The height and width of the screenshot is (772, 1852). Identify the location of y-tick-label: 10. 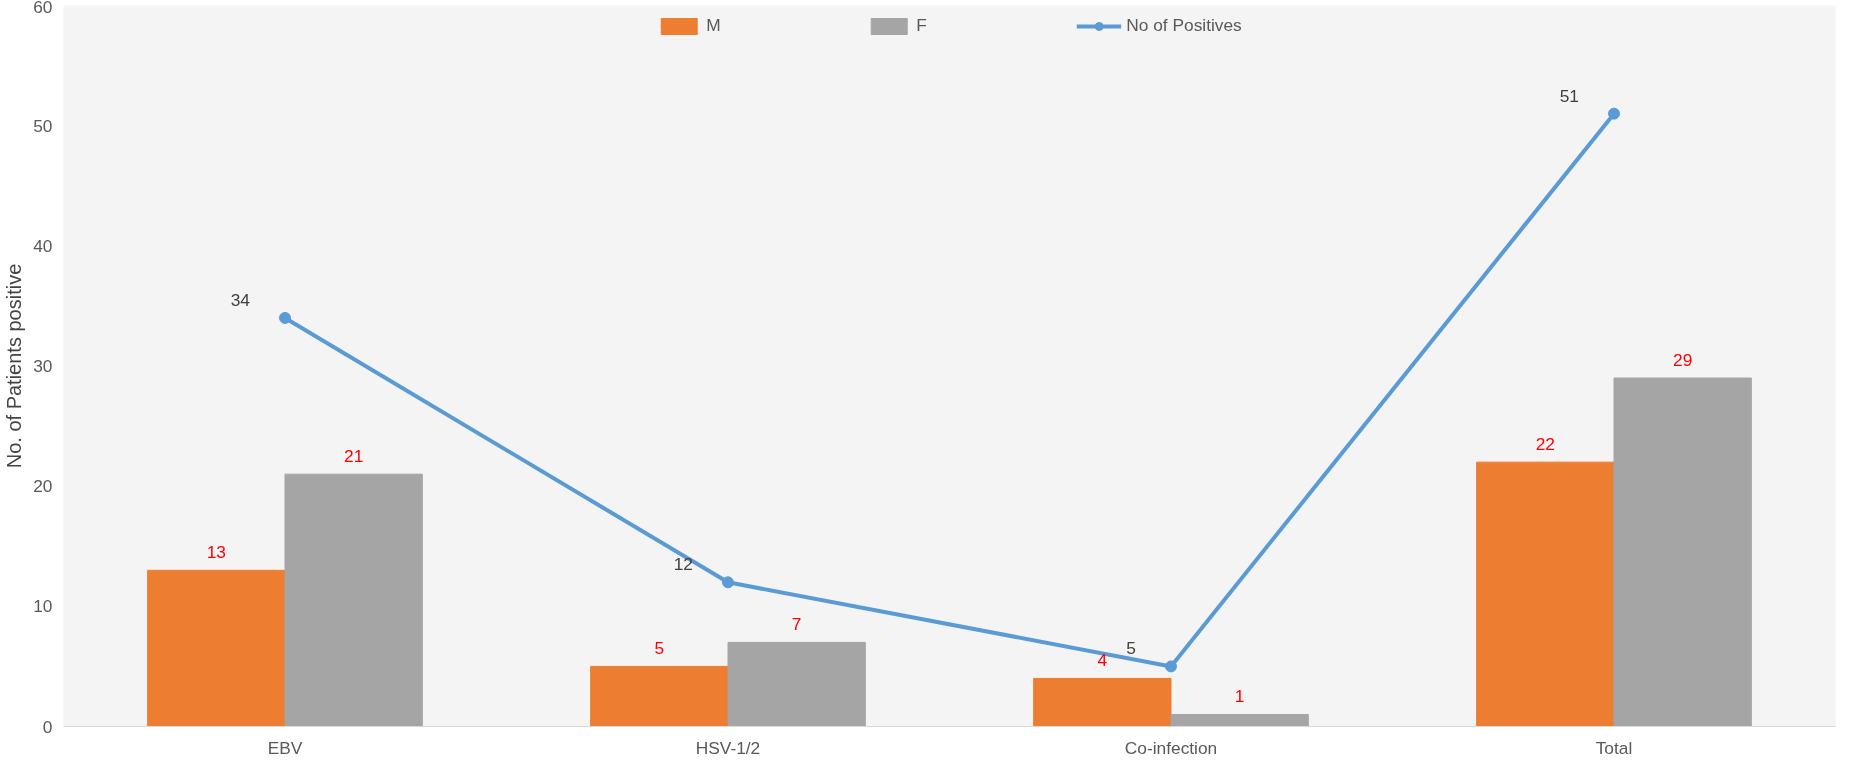
(43, 606).